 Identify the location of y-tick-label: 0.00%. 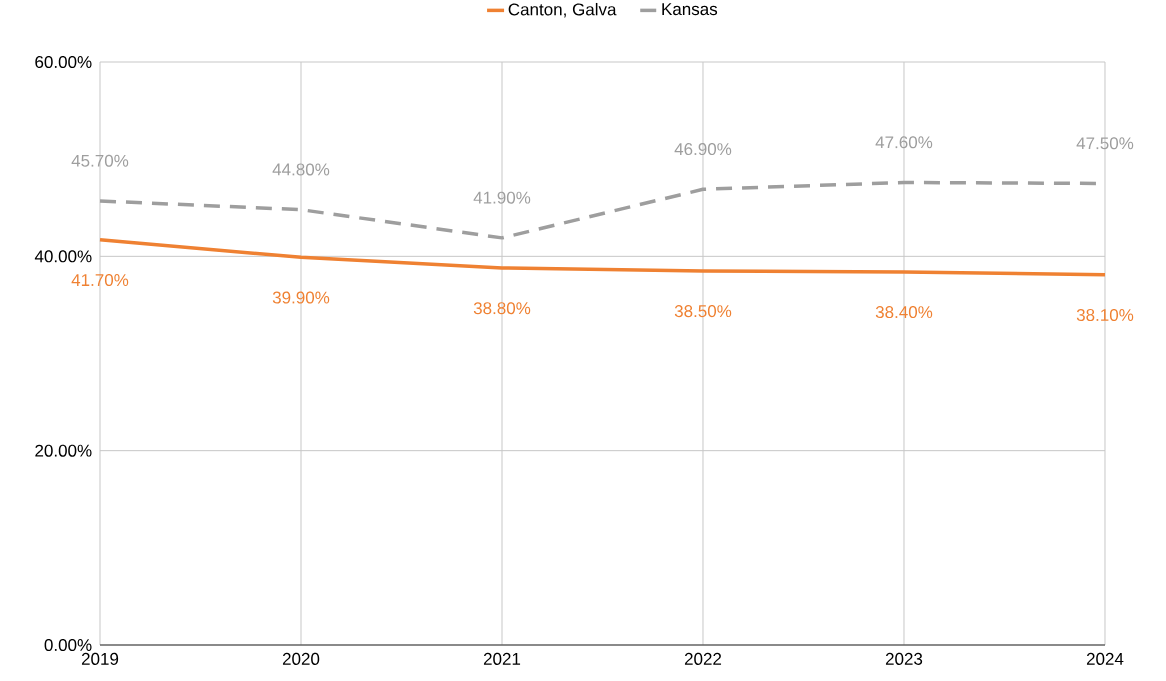
(68, 645).